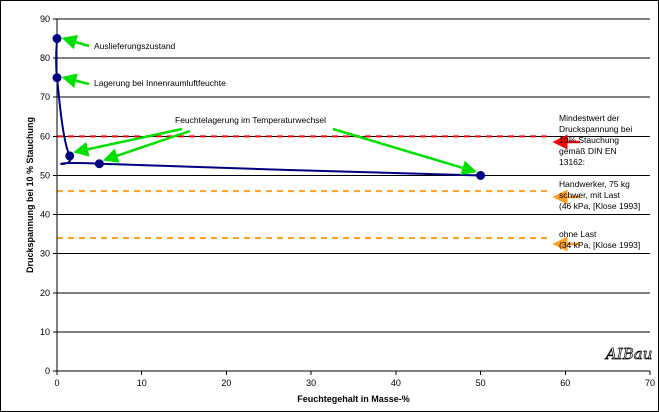 The height and width of the screenshot is (412, 659). Describe the element at coordinates (45, 136) in the screenshot. I see `y-tick-label-60: 60` at that location.